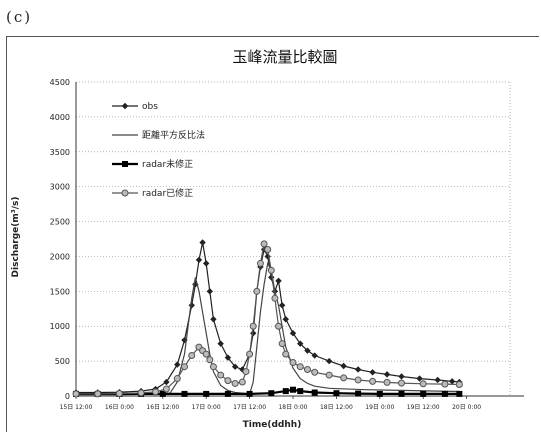 The image size is (541, 432). Describe the element at coordinates (272, 425) in the screenshot. I see `x-axis-label: Time(ddhh)` at that location.